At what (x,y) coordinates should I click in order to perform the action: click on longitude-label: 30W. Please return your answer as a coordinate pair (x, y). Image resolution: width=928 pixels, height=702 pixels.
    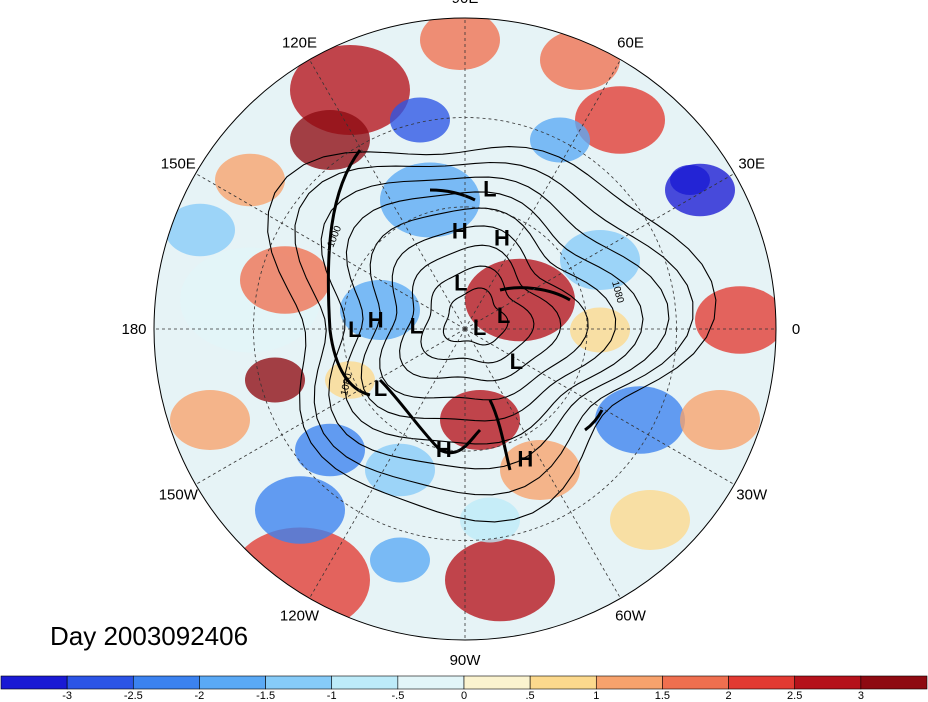
    Looking at the image, I should click on (752, 495).